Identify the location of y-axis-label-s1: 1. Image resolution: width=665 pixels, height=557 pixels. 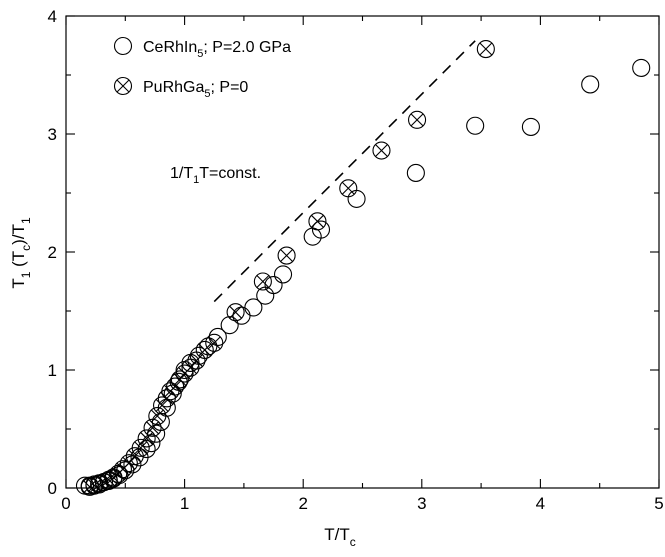
(26, 274).